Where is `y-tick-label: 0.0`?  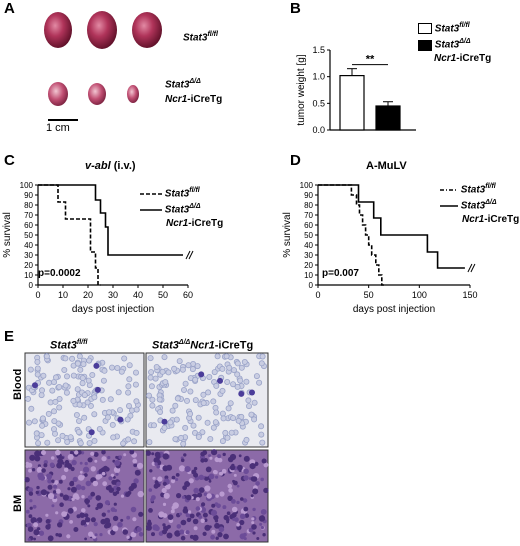 y-tick-label: 0.0 is located at coordinates (318, 130).